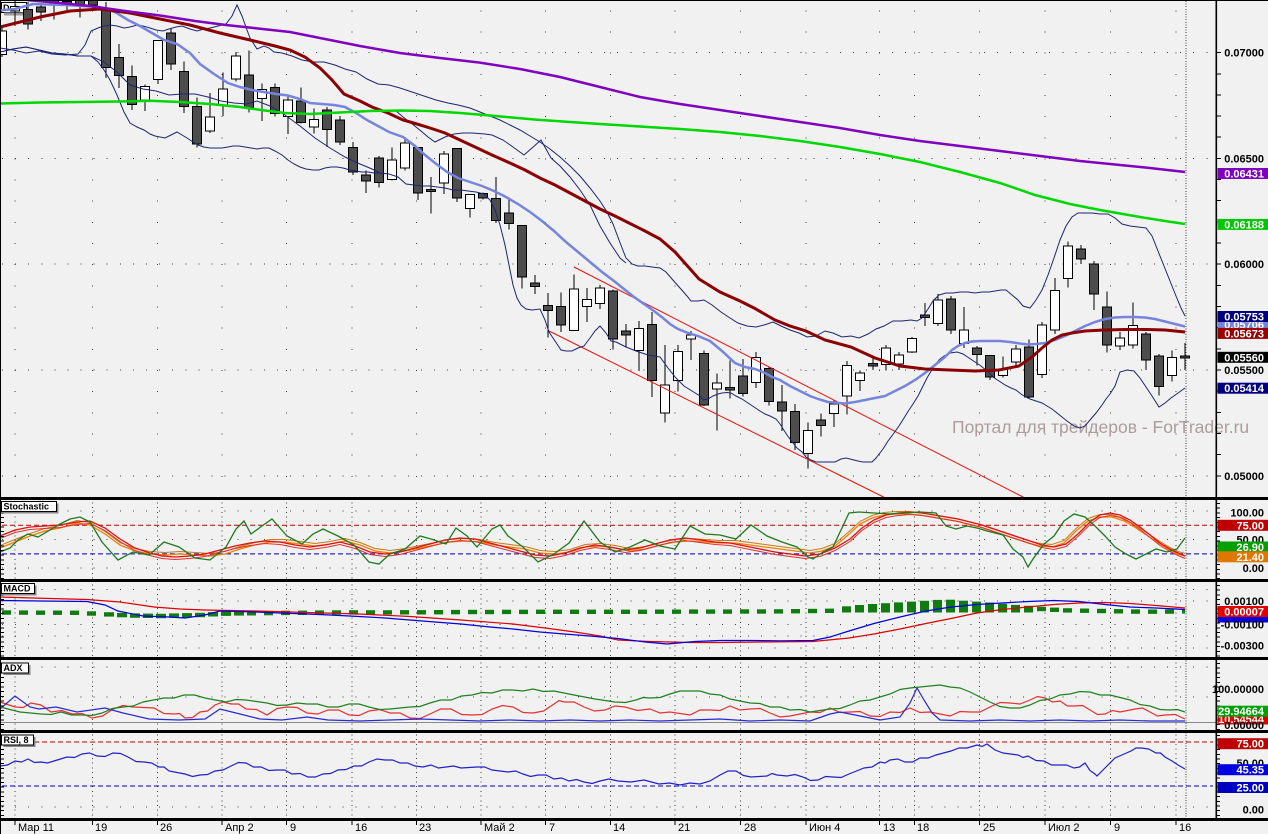  What do you see at coordinates (10, 8) in the screenshot?
I see `svg-text: Dai` at bounding box center [10, 8].